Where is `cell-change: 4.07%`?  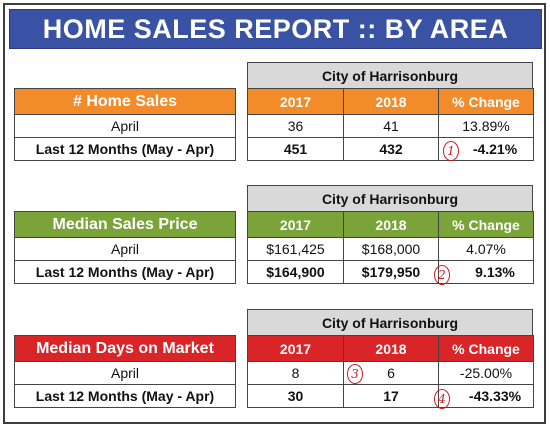 cell-change: 4.07% is located at coordinates (486, 249).